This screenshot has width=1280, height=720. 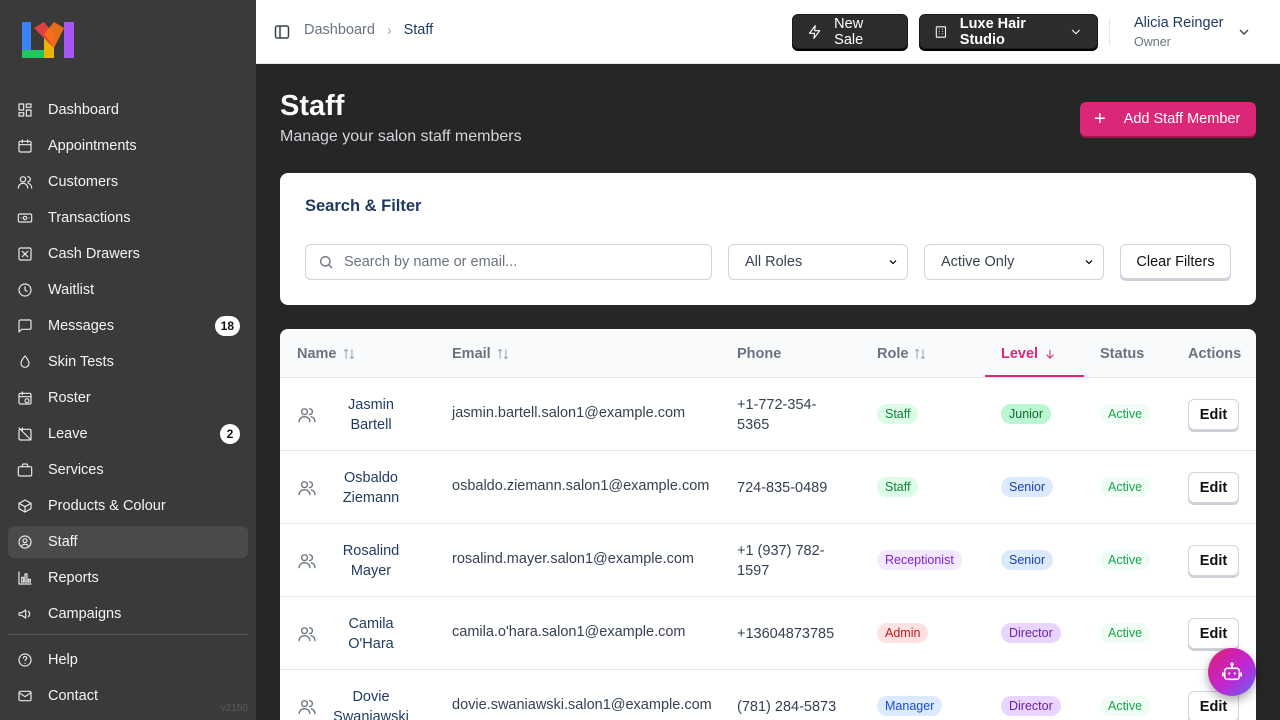 What do you see at coordinates (371, 704) in the screenshot?
I see `staff-name: Dovie Swaniawski` at bounding box center [371, 704].